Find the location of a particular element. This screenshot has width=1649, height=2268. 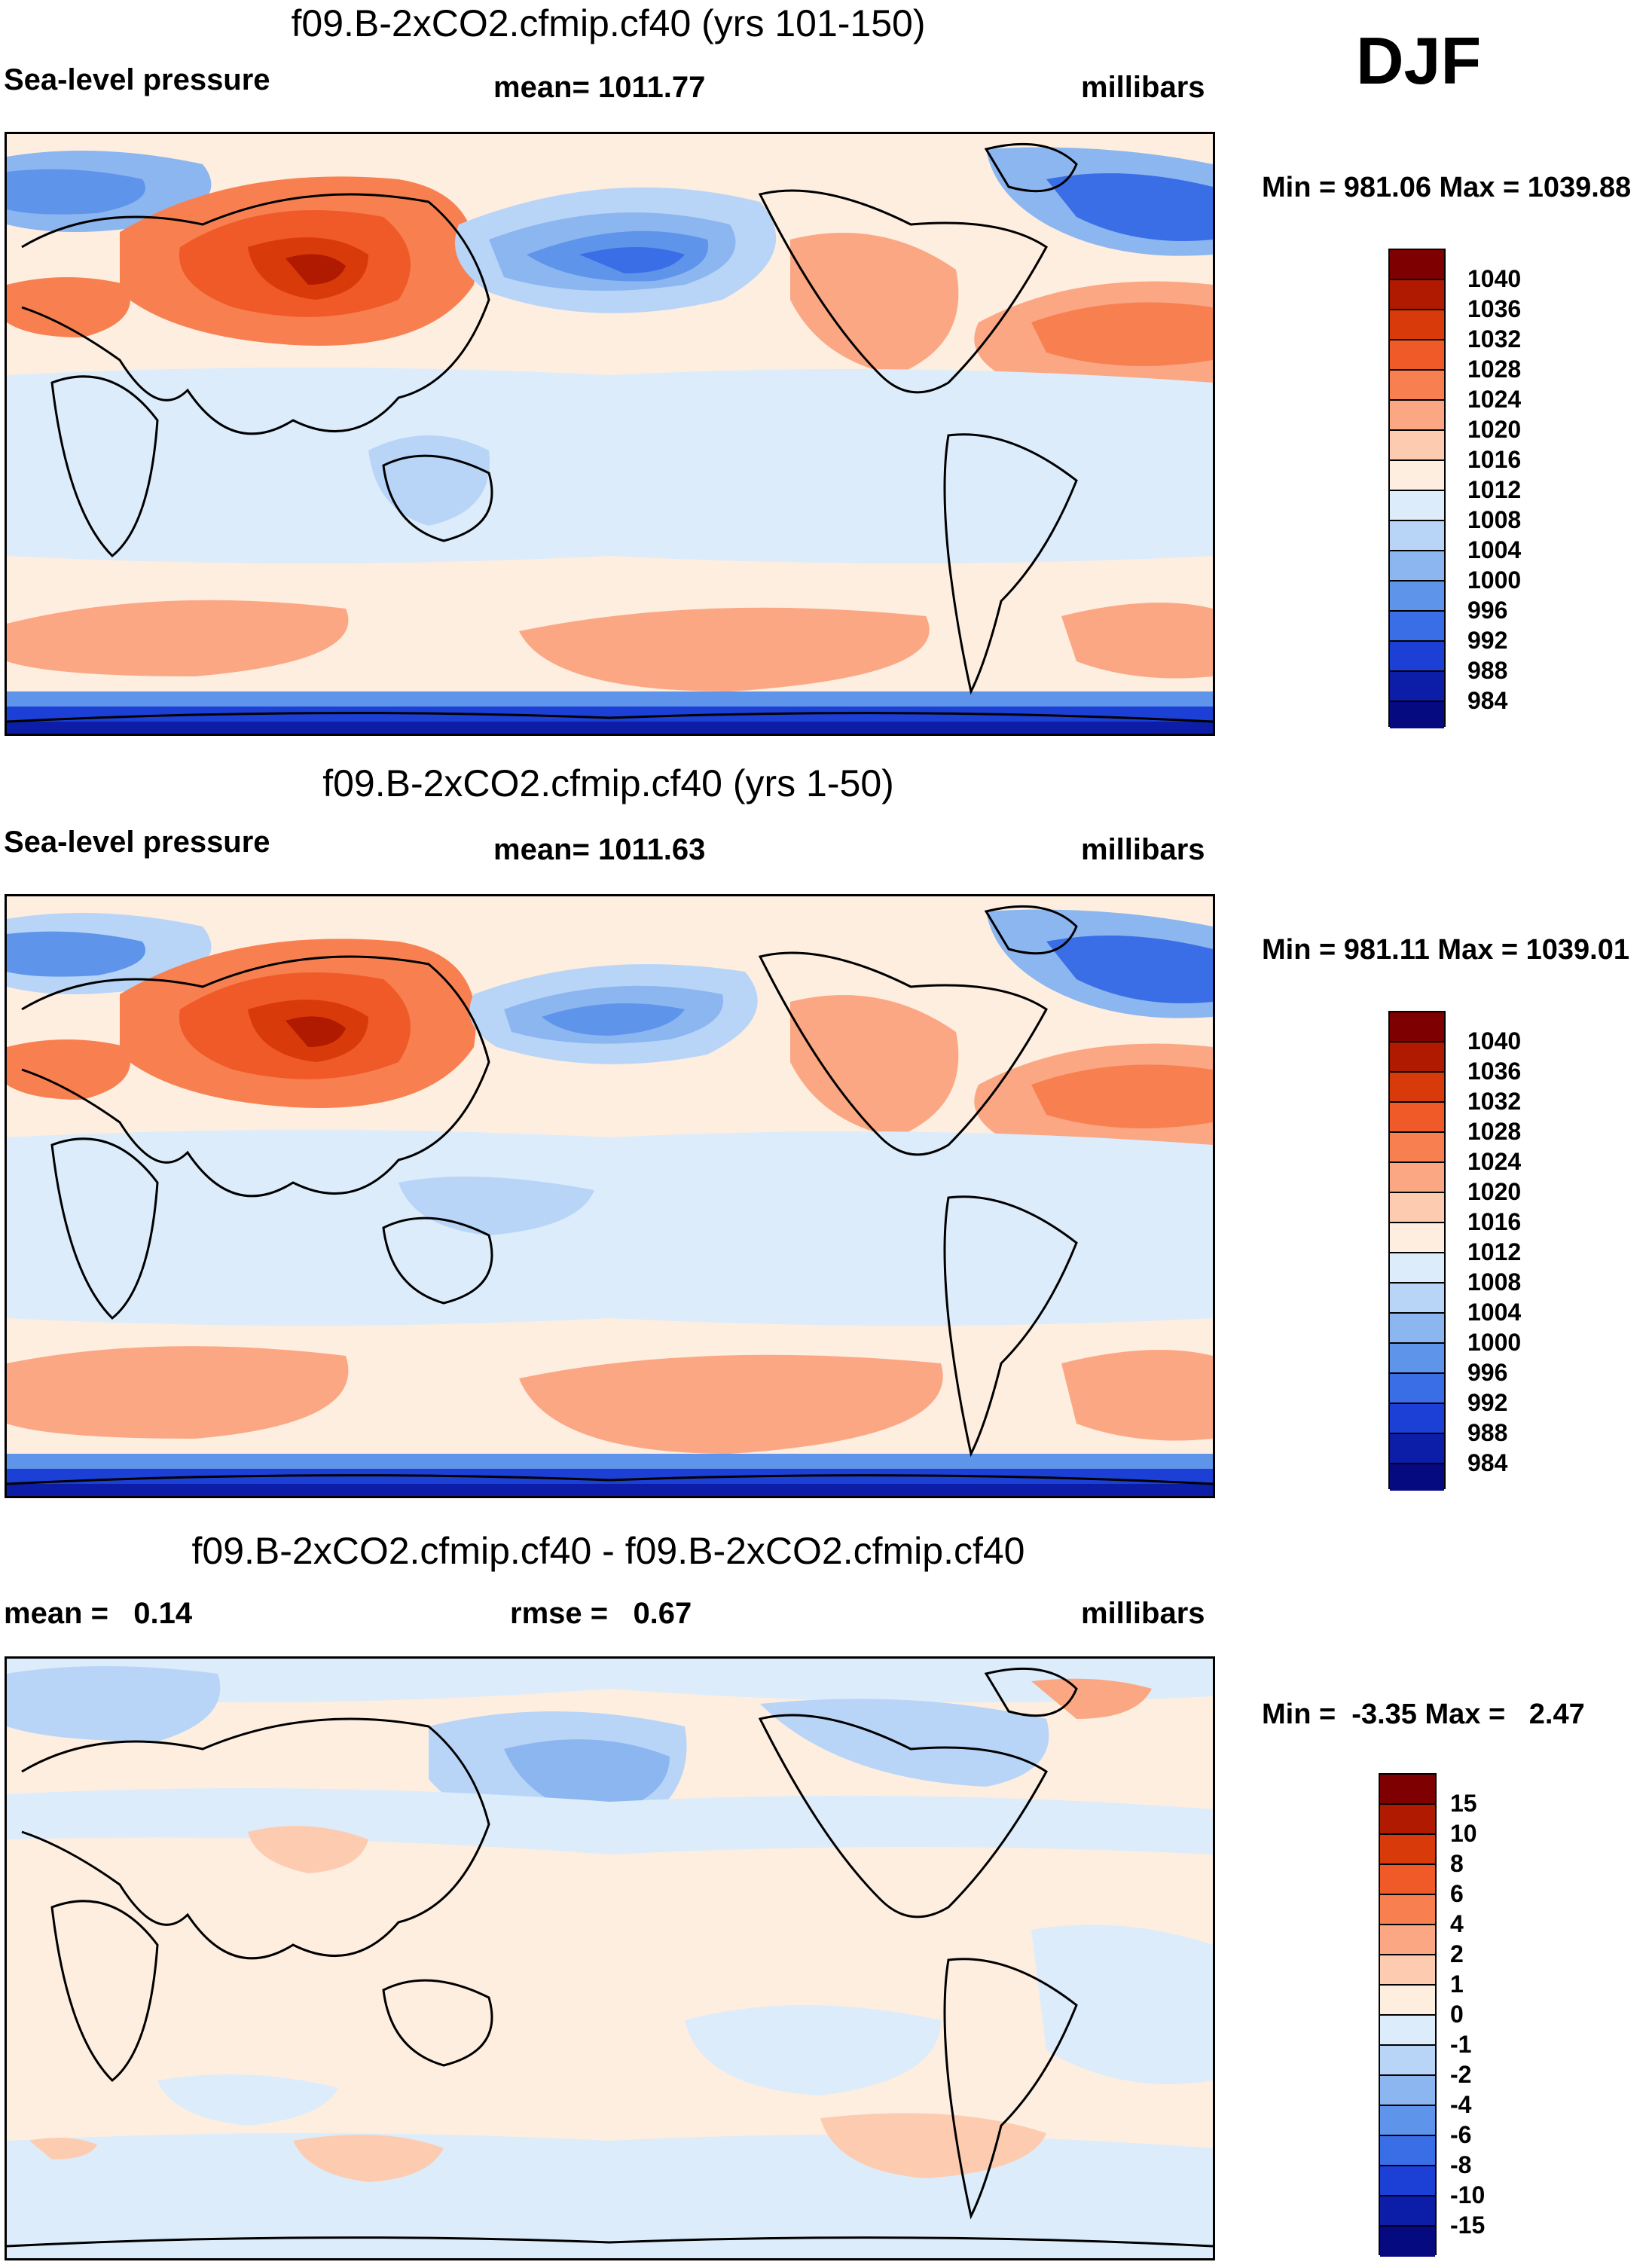

panel1-units: millibars is located at coordinates (1143, 88).